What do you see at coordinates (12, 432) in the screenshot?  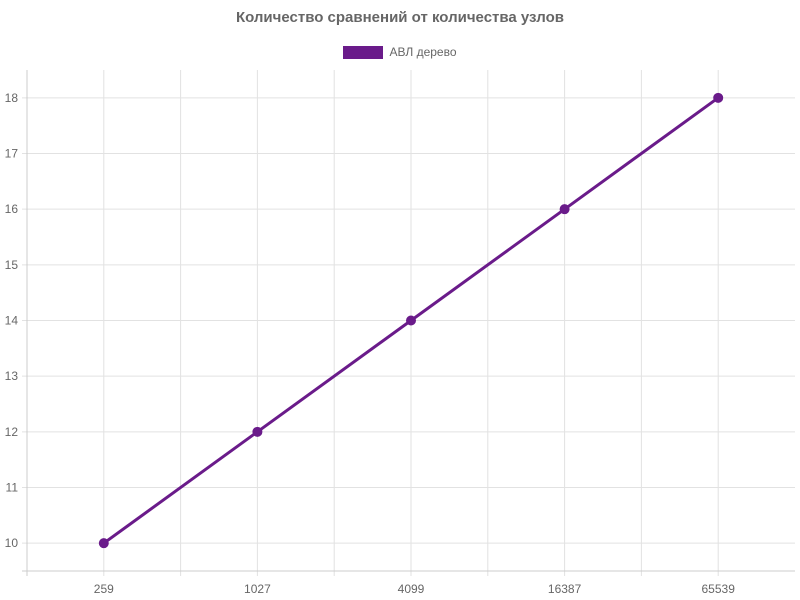 I see `y-tick-label: 12` at bounding box center [12, 432].